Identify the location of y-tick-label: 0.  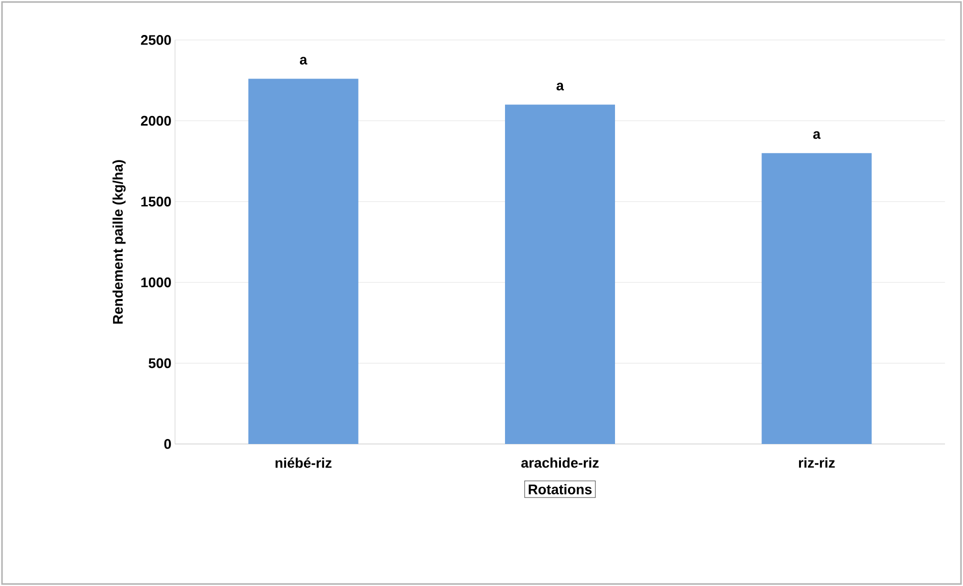
(167, 444).